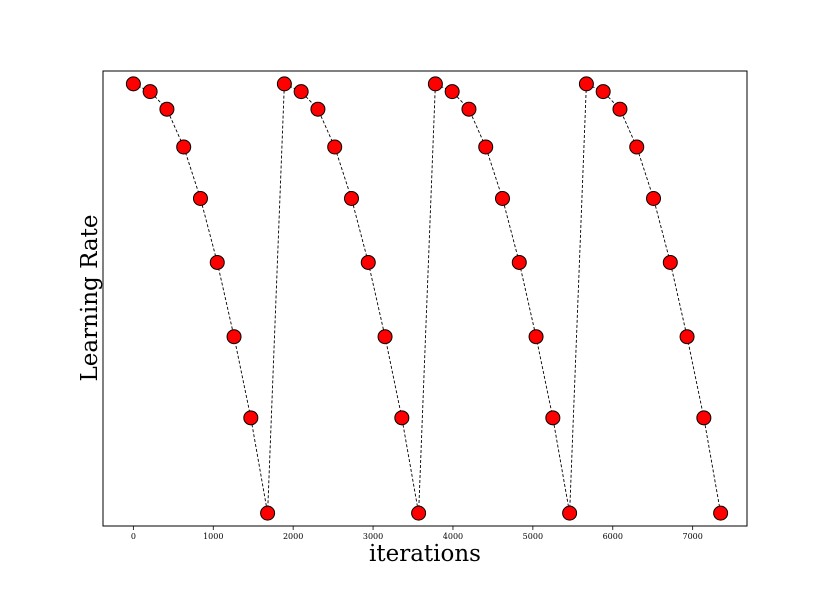 The height and width of the screenshot is (593, 830). What do you see at coordinates (417, 533) in the screenshot?
I see `x-axis-ticks: 0 1000 2000 3000 4000 5000 6000 7000` at bounding box center [417, 533].